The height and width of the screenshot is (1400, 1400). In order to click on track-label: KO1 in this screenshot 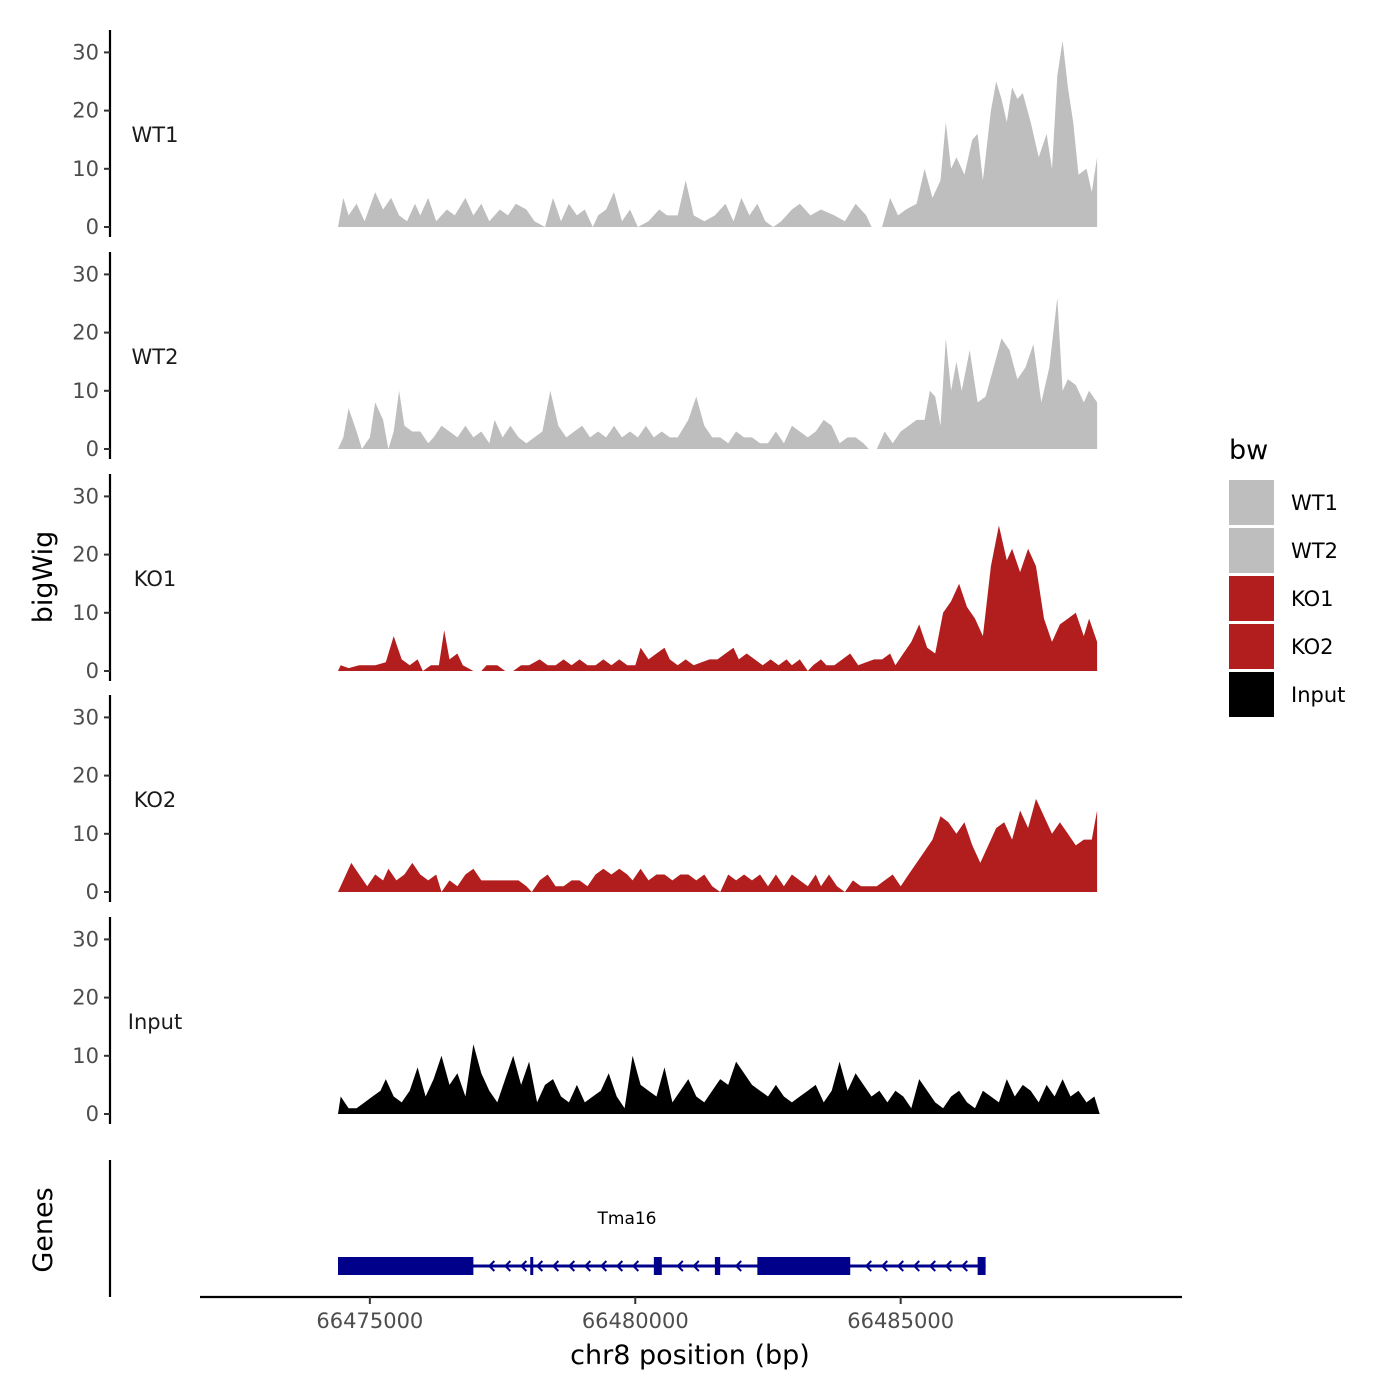, I will do `click(155, 579)`.